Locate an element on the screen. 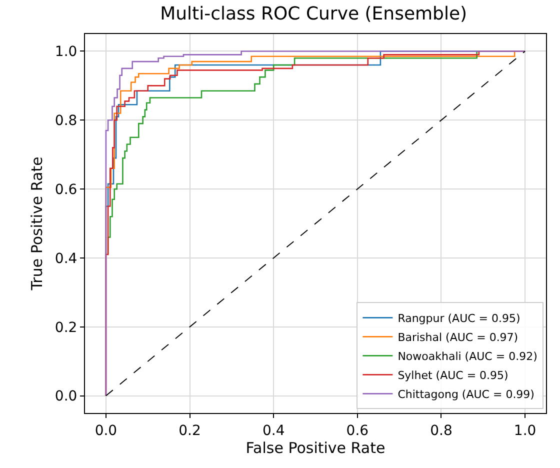 This screenshot has width=560, height=468. y-tick-label: 0.4 is located at coordinates (66, 258).